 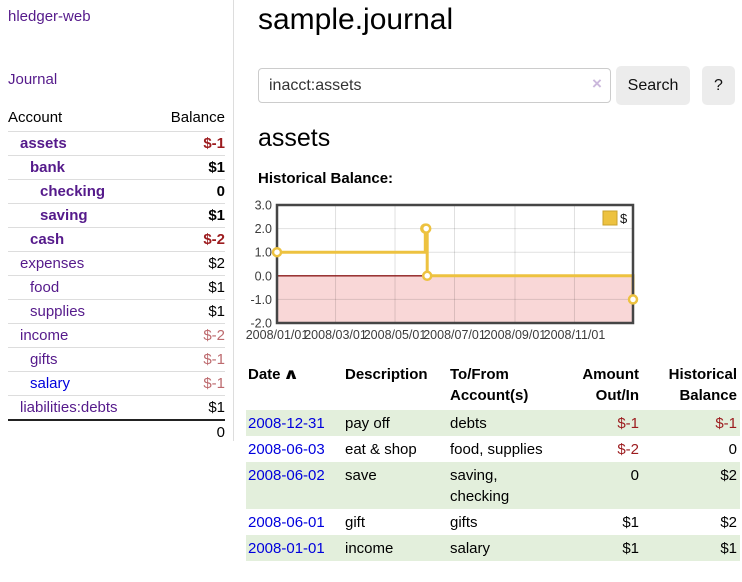 What do you see at coordinates (44, 359) in the screenshot?
I see `account-link: gifts` at bounding box center [44, 359].